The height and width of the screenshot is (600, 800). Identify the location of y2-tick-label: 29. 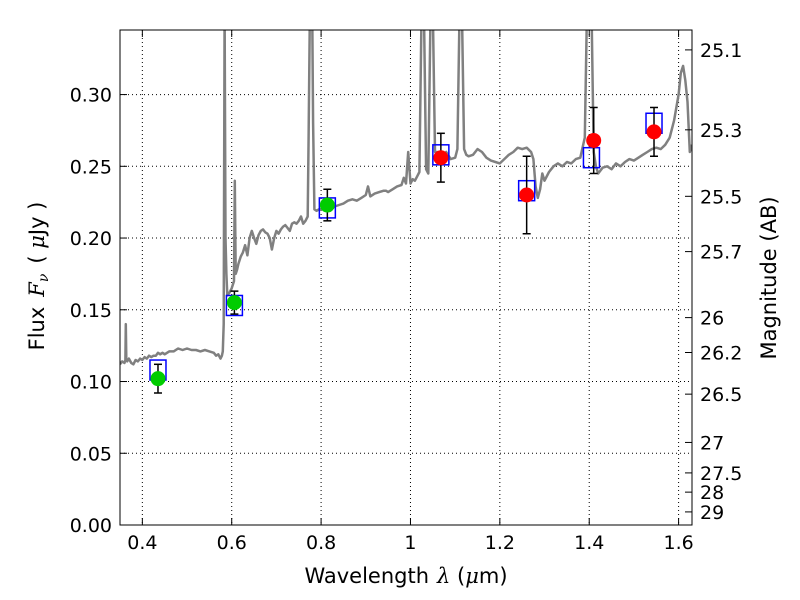
(712, 513).